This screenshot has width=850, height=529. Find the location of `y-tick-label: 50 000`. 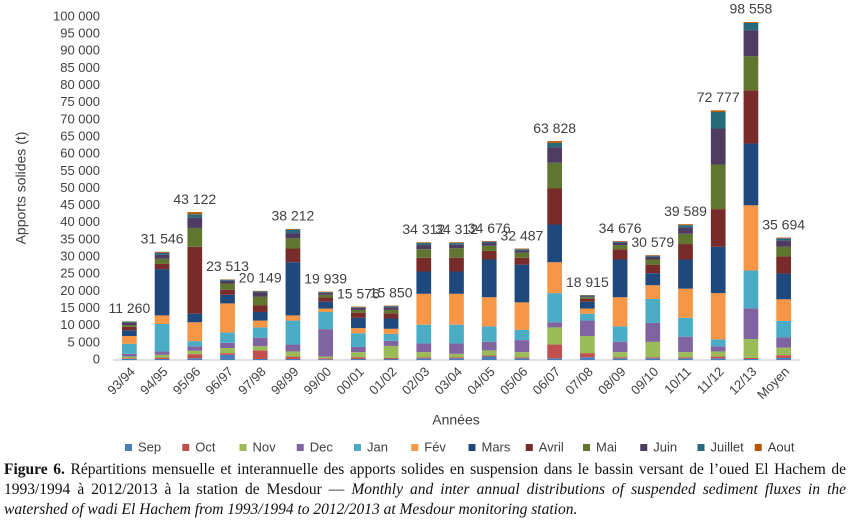

y-tick-label: 50 000 is located at coordinates (80, 187).